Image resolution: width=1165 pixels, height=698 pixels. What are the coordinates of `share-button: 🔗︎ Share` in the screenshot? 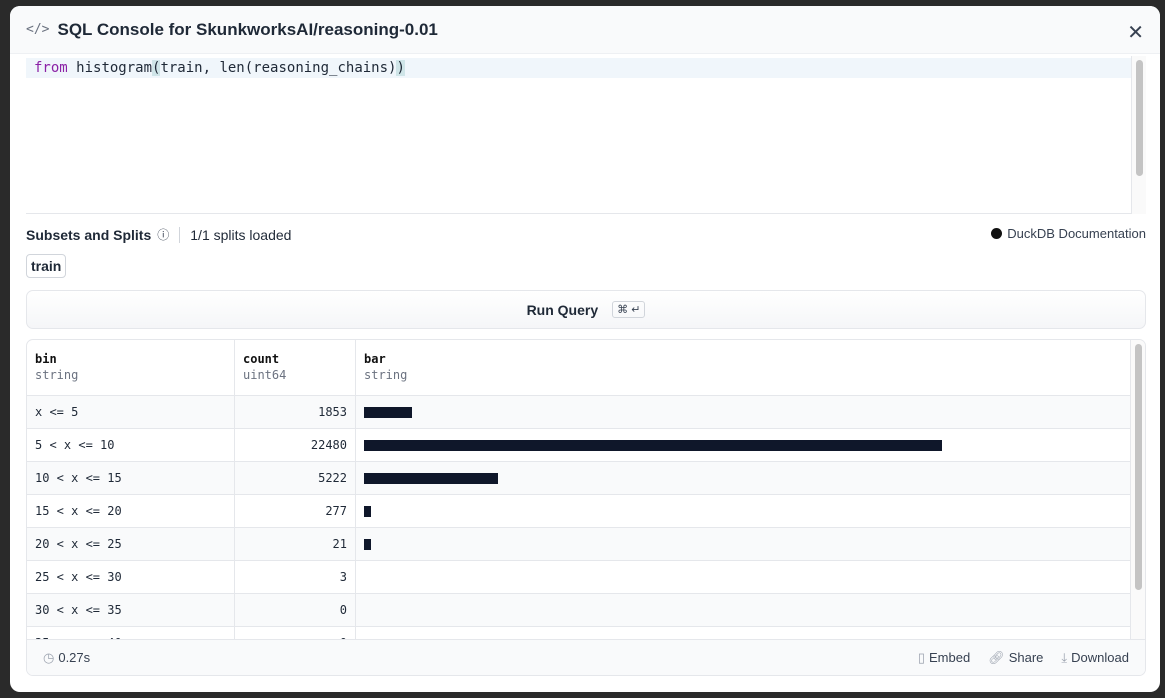 It's located at (1016, 657).